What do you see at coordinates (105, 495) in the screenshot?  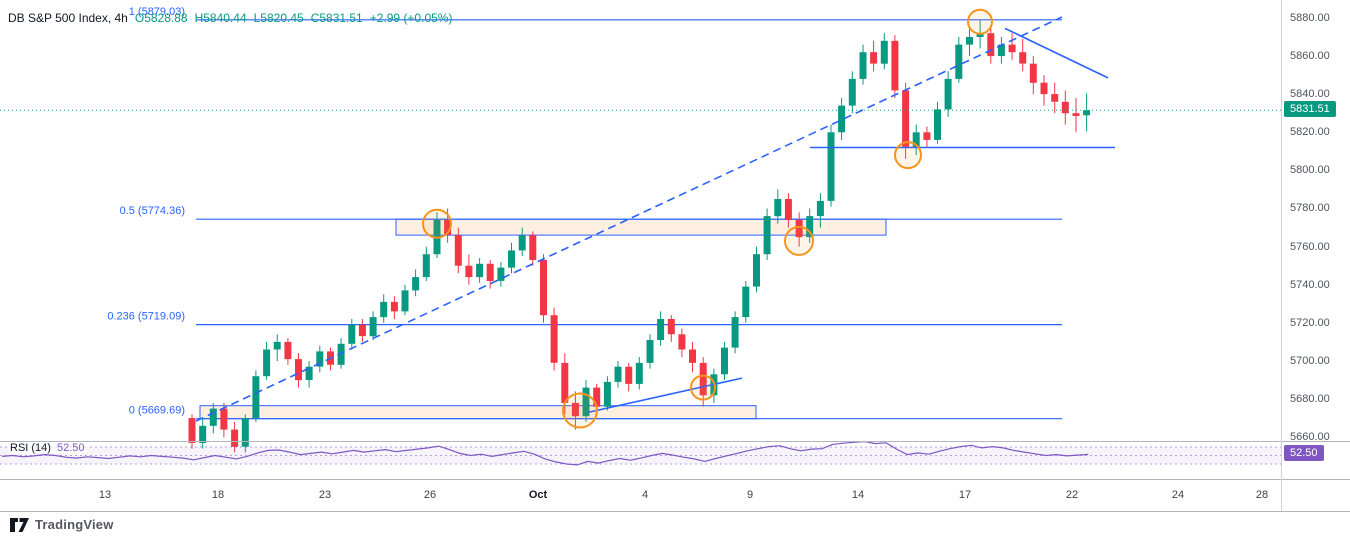 I see `time-axis-label: 13` at bounding box center [105, 495].